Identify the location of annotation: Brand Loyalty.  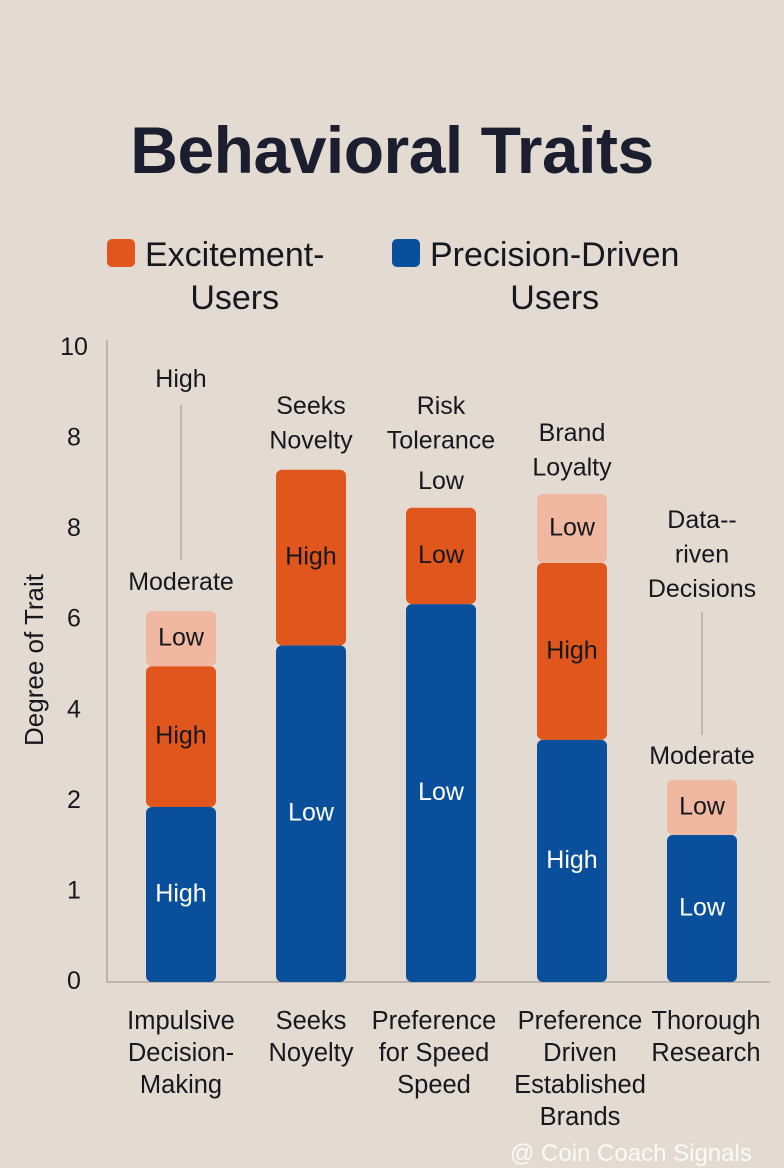
(572, 450).